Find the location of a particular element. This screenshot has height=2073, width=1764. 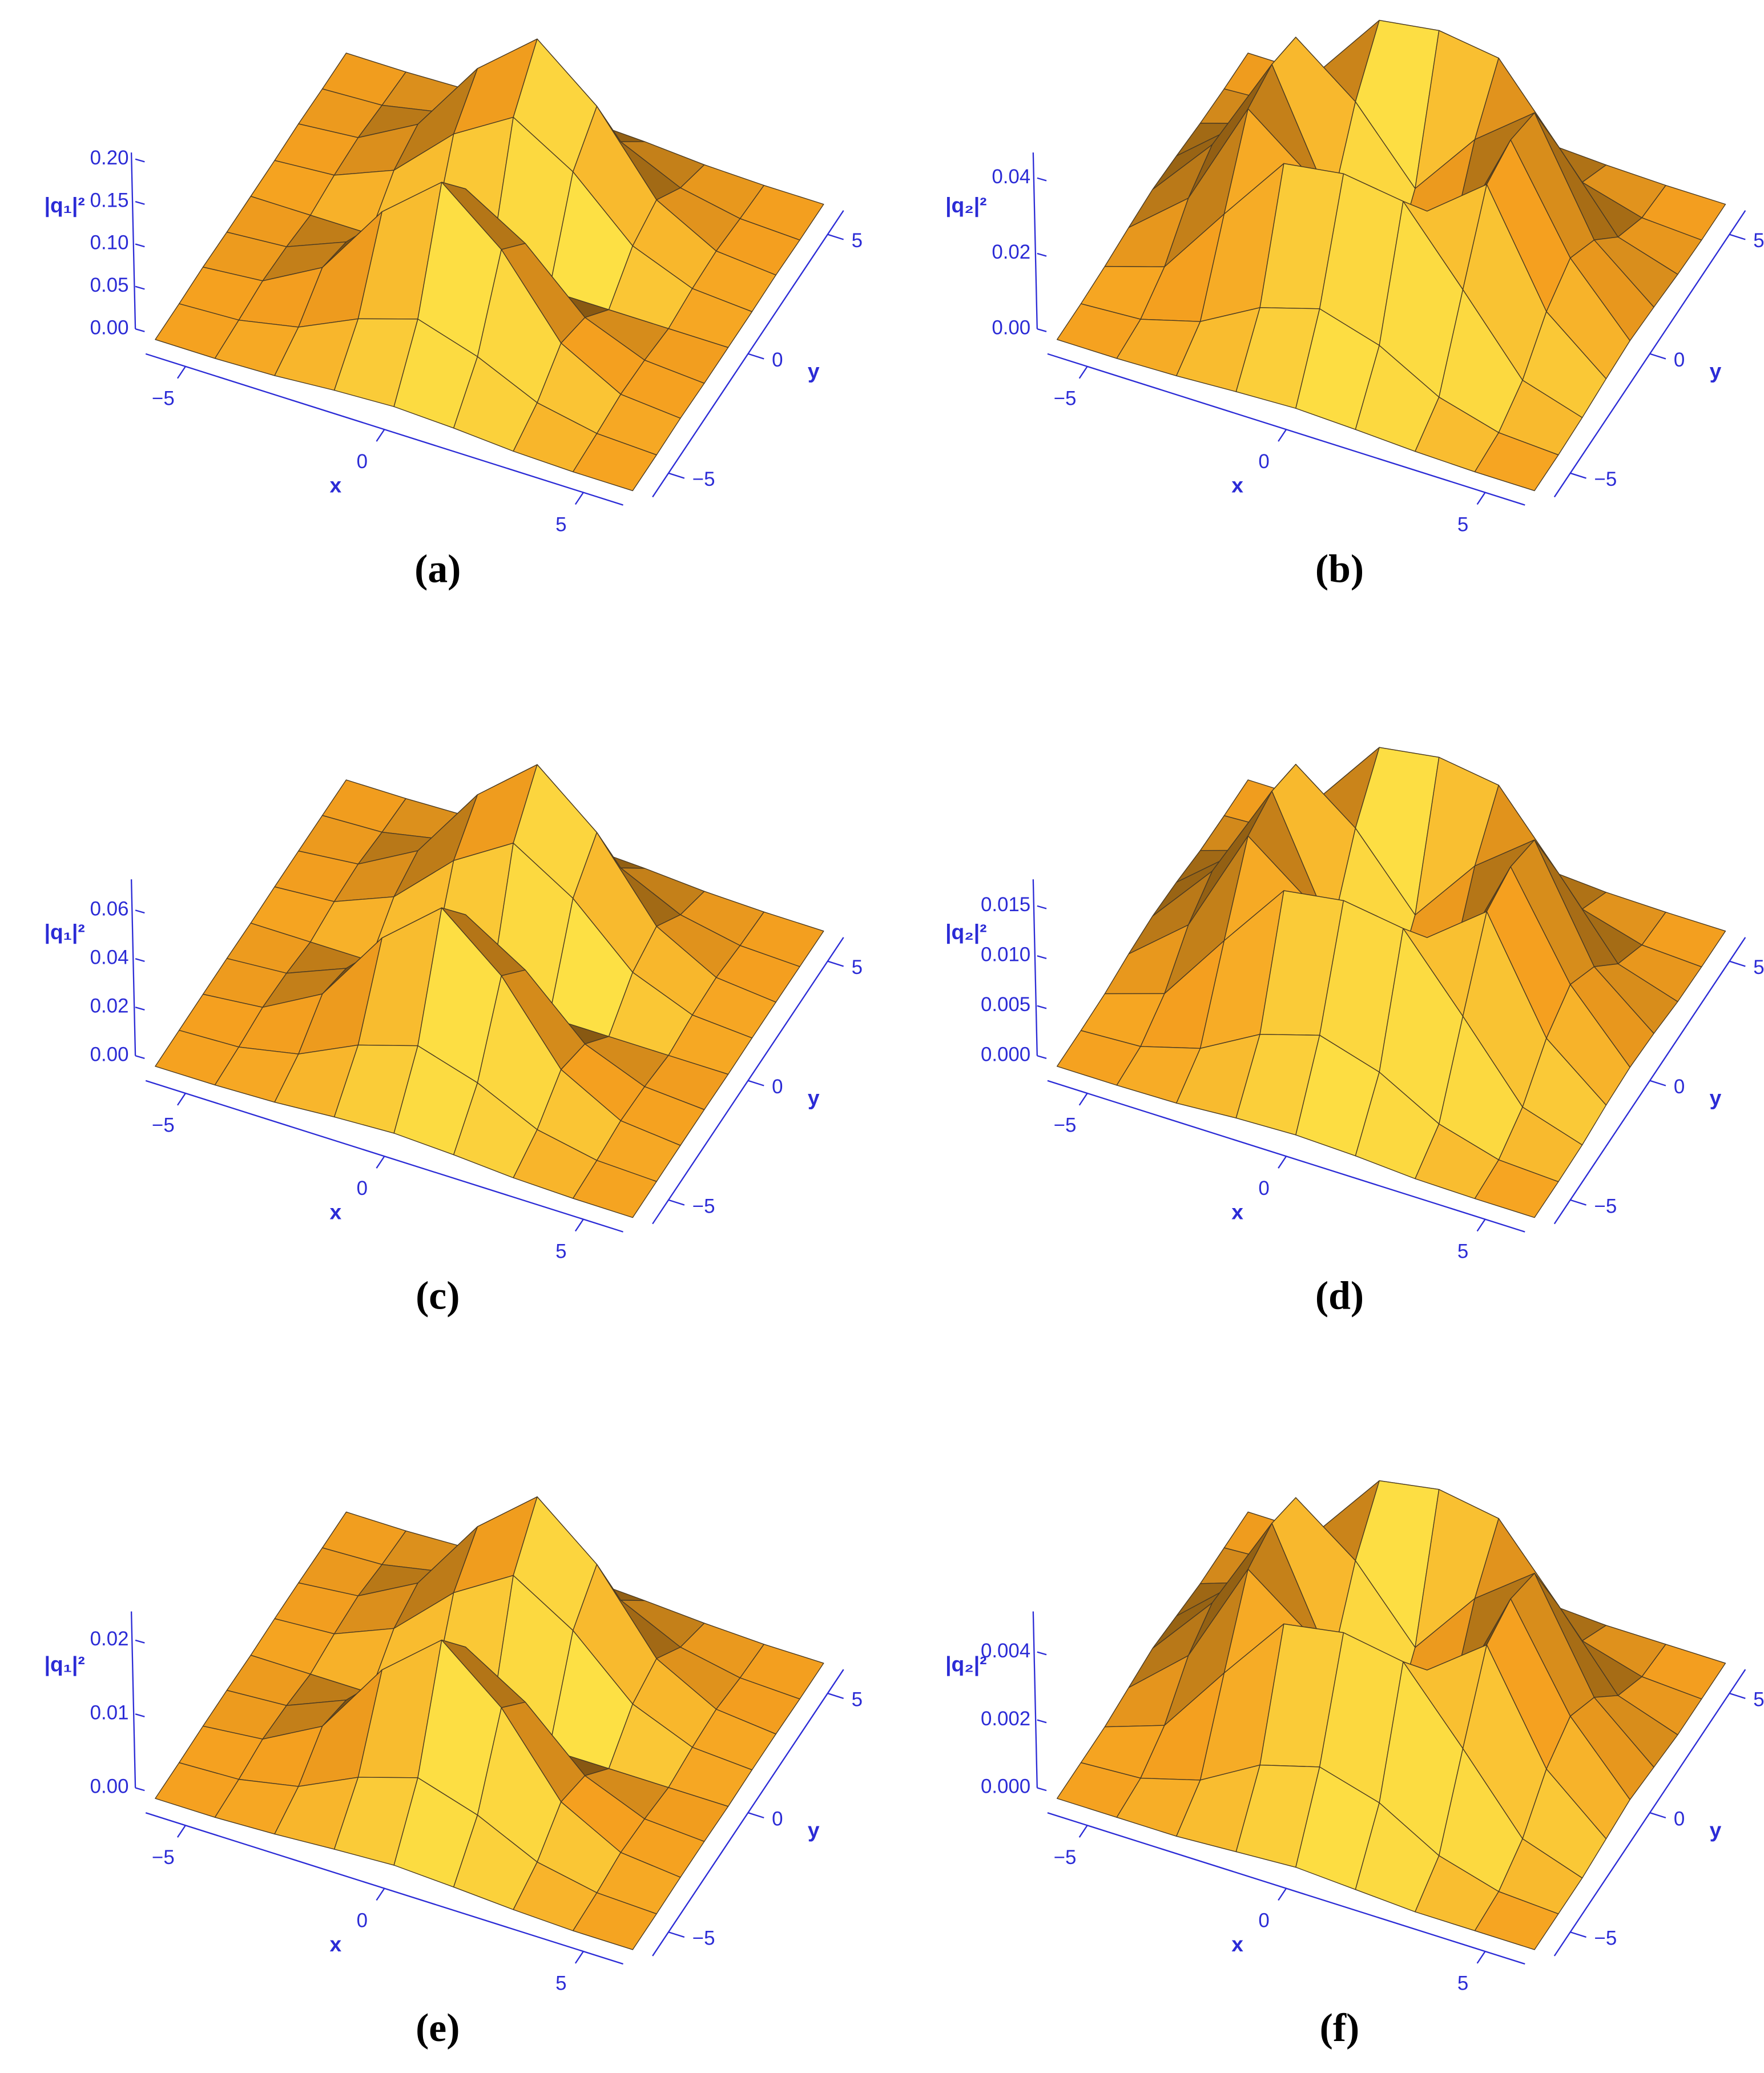

caption: (a) is located at coordinates (437, 569).